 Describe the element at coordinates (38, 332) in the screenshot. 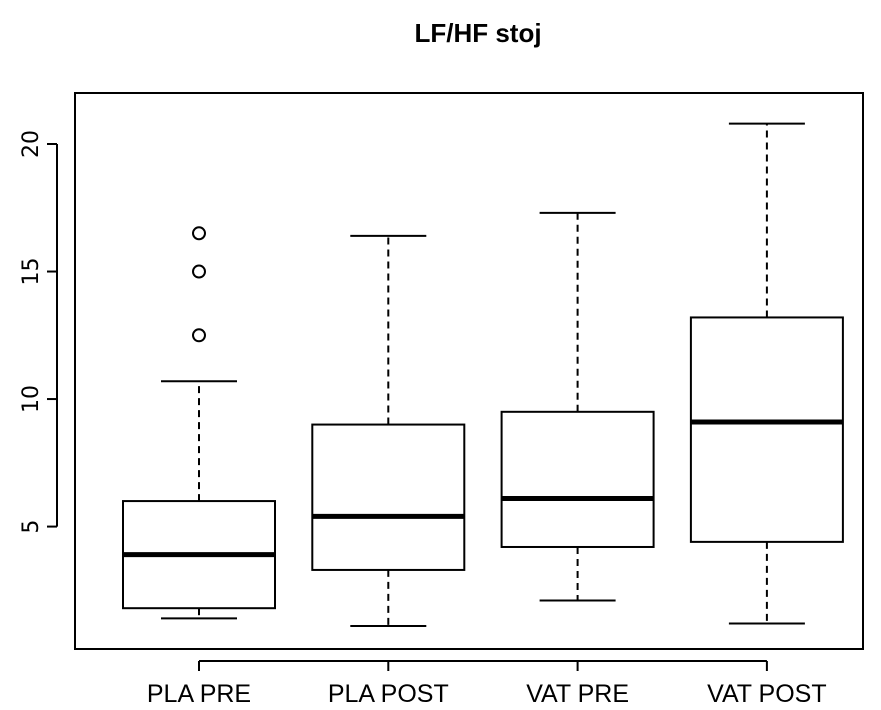

I see `y-axis: 5 10 15 20` at that location.